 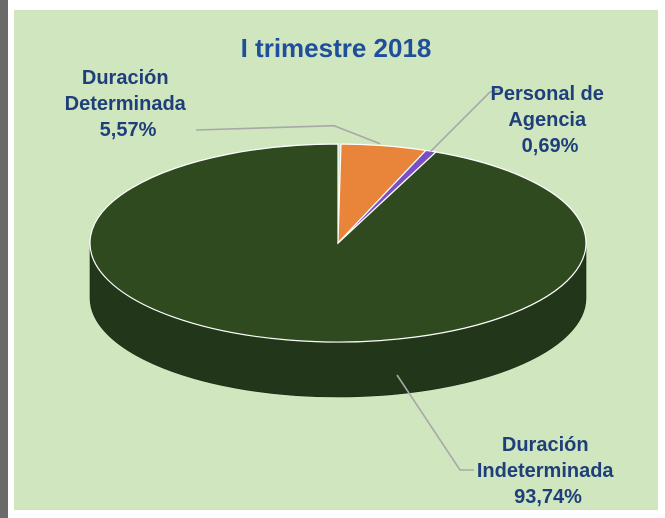 I want to click on chart-title: I trimestre 2018, so click(x=336, y=48).